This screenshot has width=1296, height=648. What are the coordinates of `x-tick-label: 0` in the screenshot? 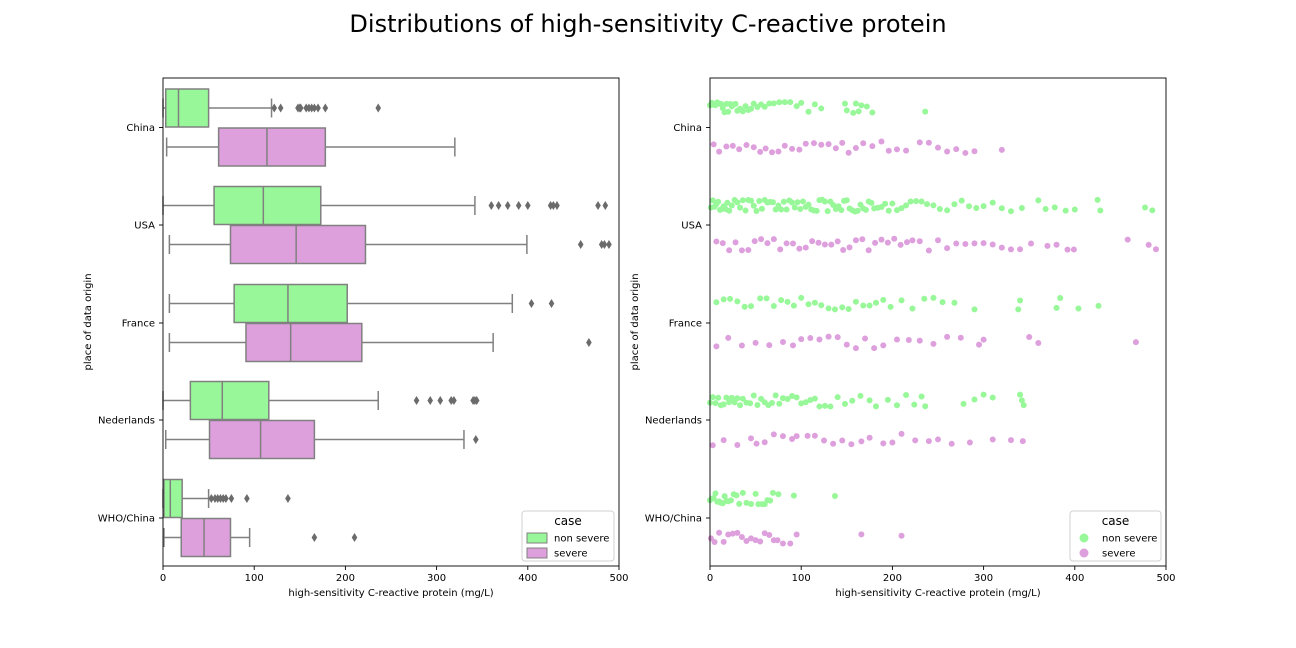 It's located at (710, 578).